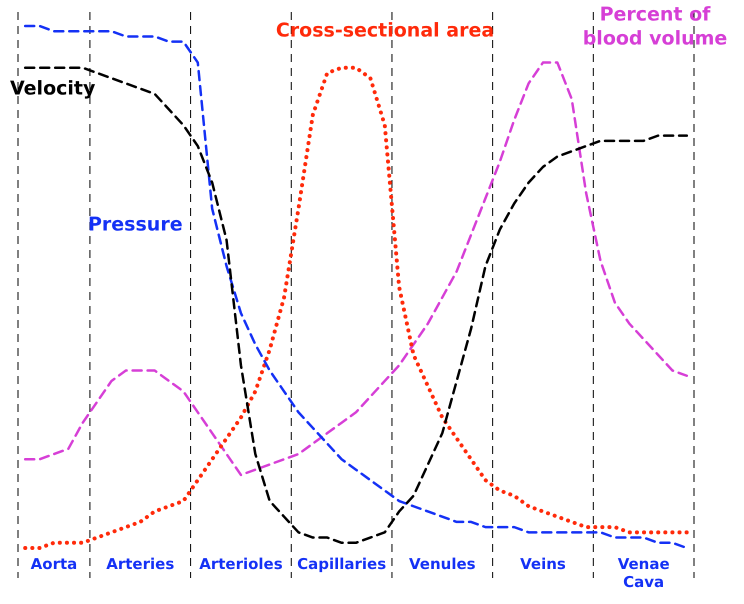  What do you see at coordinates (241, 563) in the screenshot?
I see `x-tick-label: Arterioles` at bounding box center [241, 563].